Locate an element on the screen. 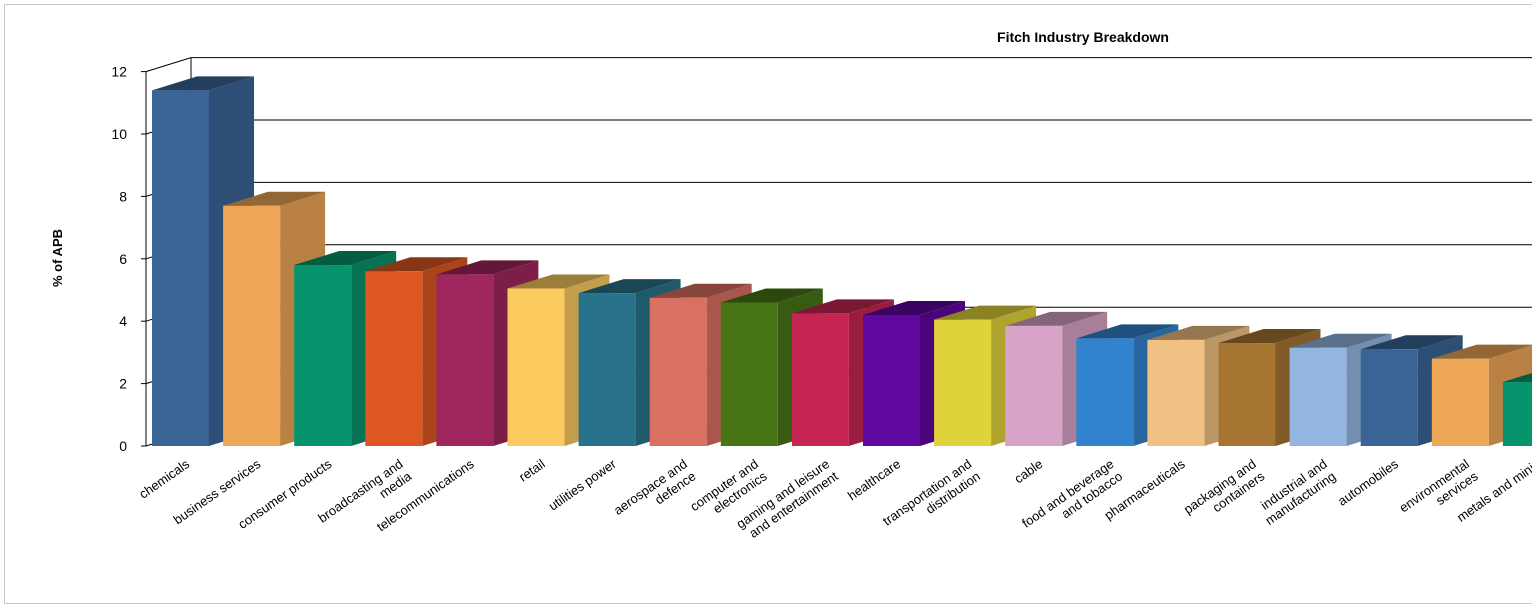 Image resolution: width=1532 pixels, height=614 pixels. bar is located at coordinates (1517, 409).